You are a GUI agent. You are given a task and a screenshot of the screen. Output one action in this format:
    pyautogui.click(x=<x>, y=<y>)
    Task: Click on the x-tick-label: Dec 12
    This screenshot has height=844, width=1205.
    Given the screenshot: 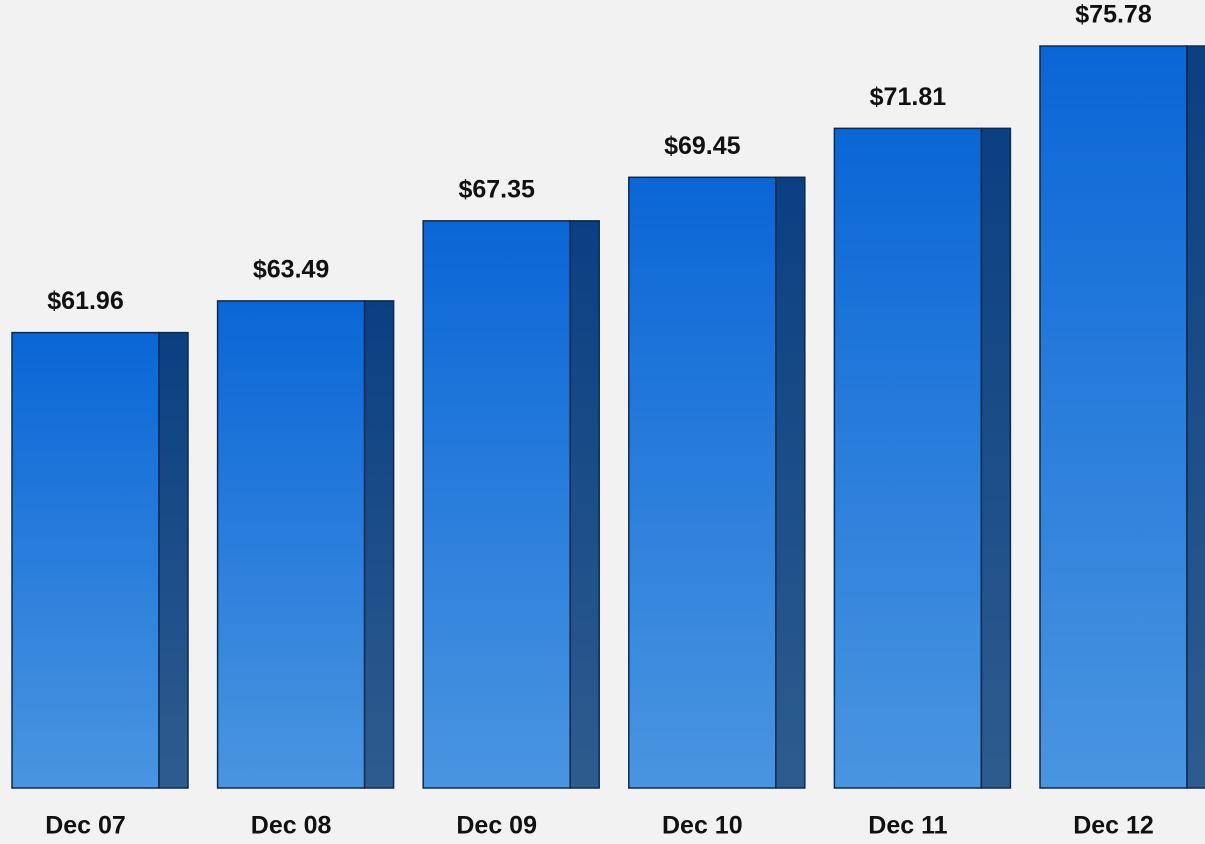 What is the action you would take?
    pyautogui.click(x=1113, y=826)
    